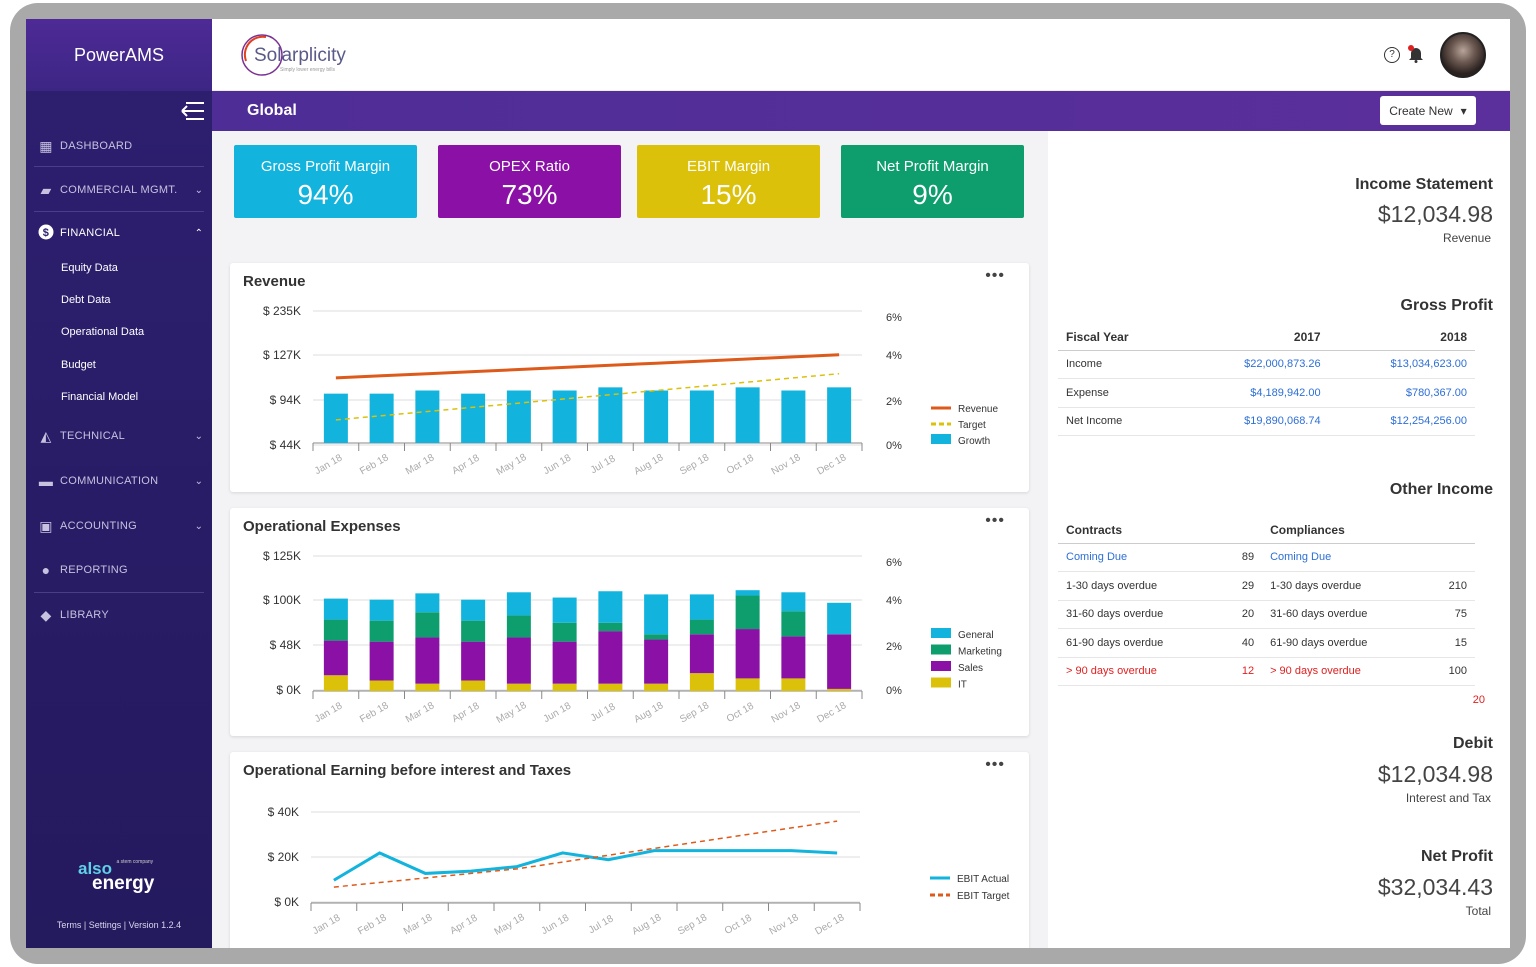  What do you see at coordinates (529, 181) in the screenshot?
I see `kpi-opex-ratio: OPEX Ratio 73%` at bounding box center [529, 181].